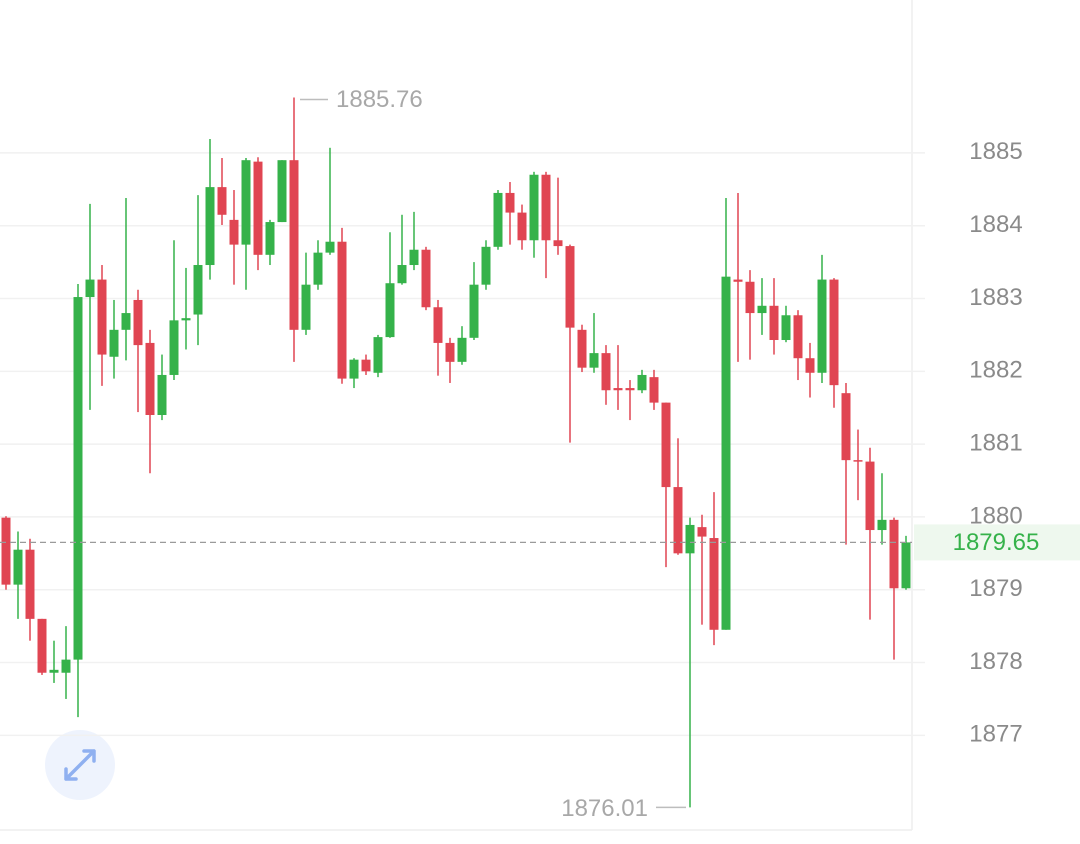 The image size is (1080, 844). I want to click on y-tick-label: 1877, so click(995, 734).